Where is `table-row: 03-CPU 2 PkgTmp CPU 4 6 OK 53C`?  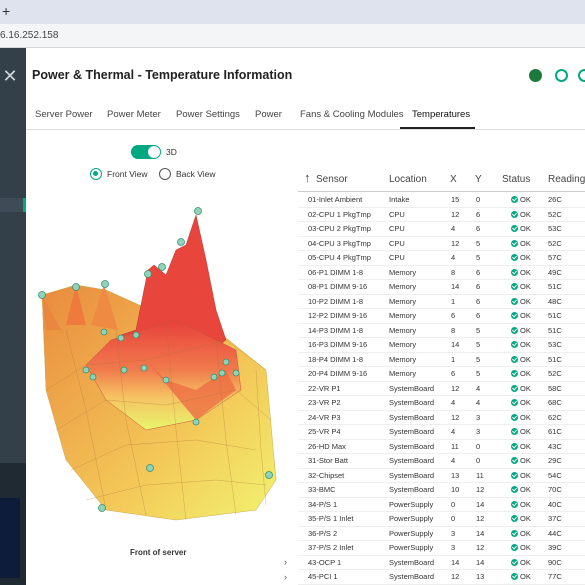
table-row: 03-CPU 2 PkgTmp CPU 4 6 OK 53C is located at coordinates (441, 229).